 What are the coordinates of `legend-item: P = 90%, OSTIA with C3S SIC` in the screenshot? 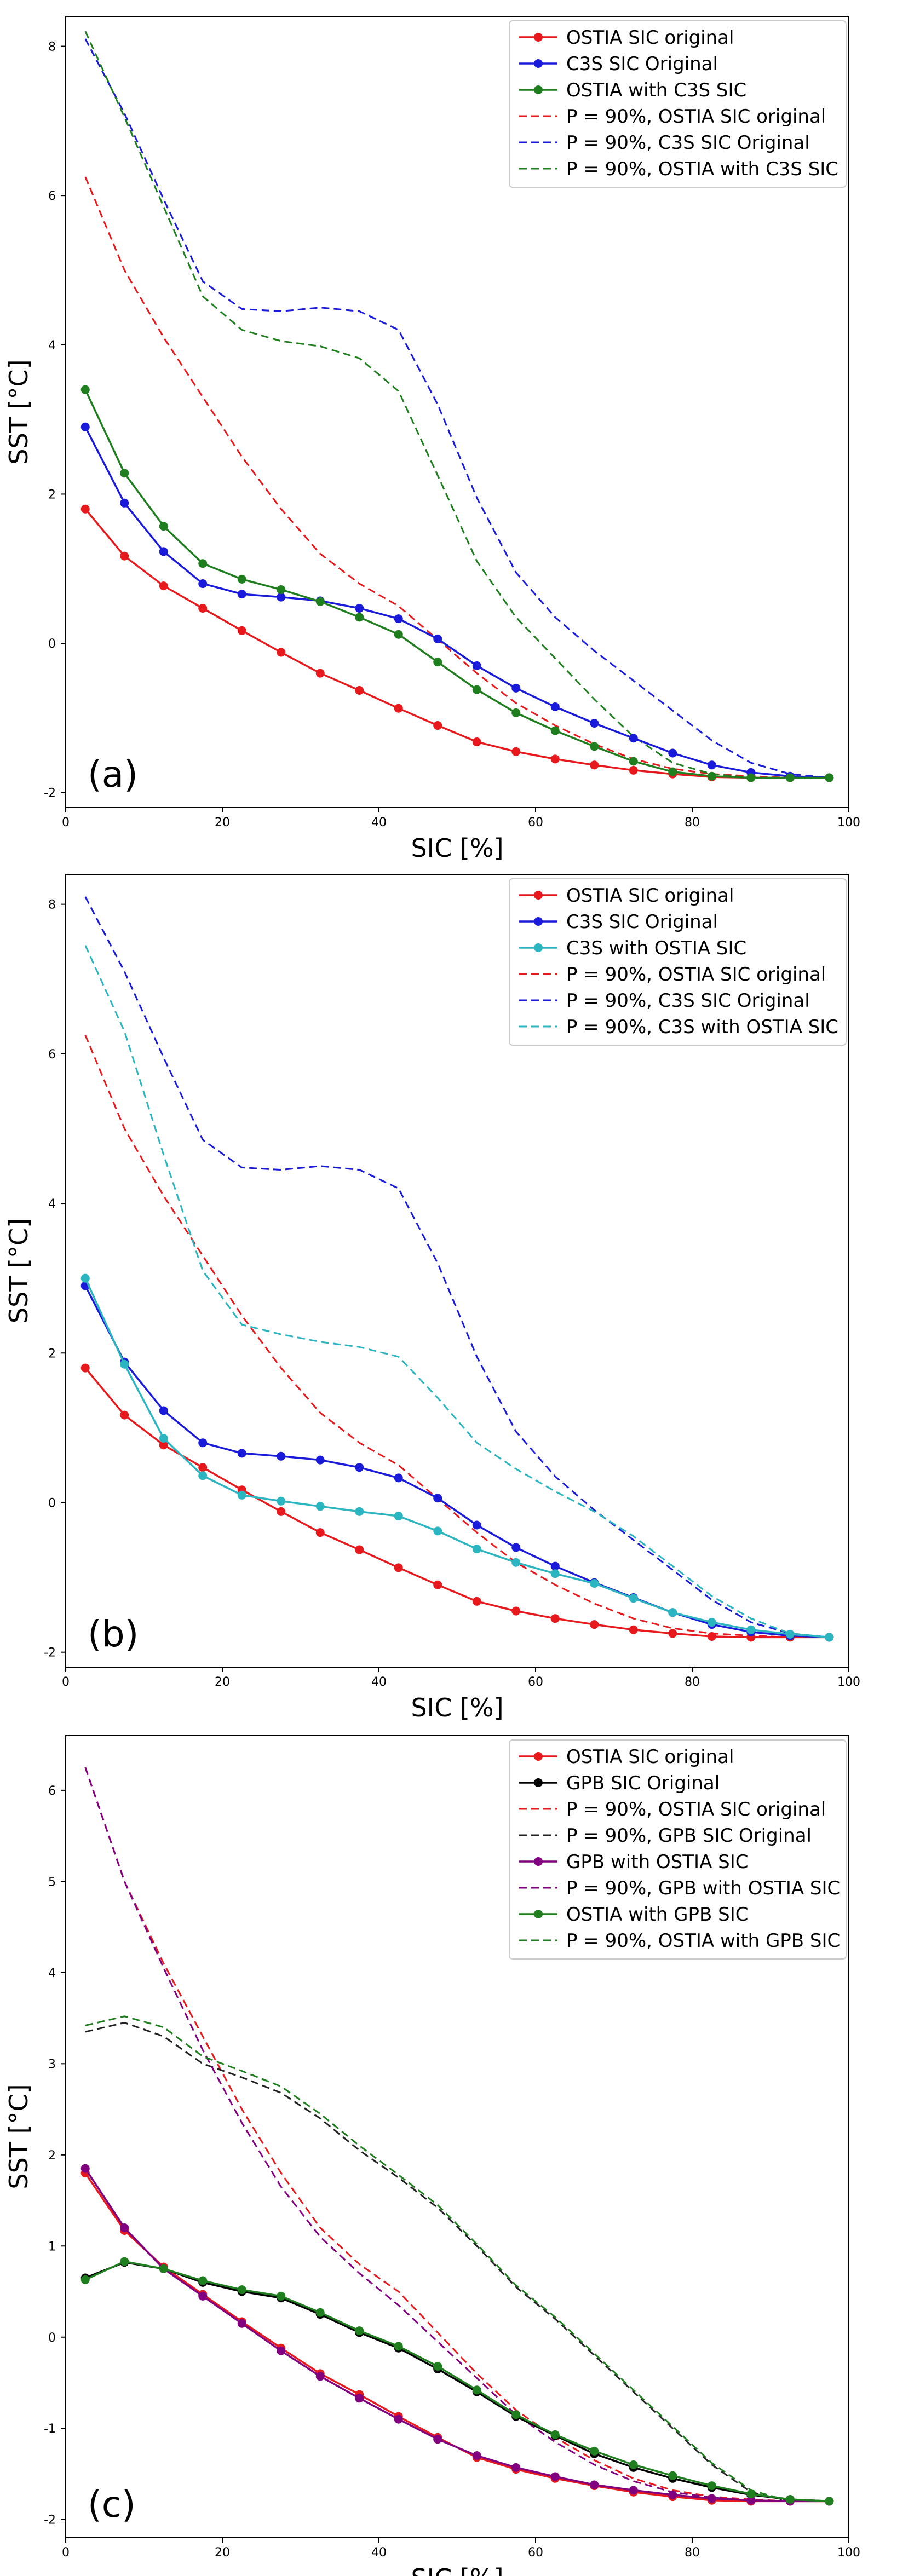 It's located at (679, 169).